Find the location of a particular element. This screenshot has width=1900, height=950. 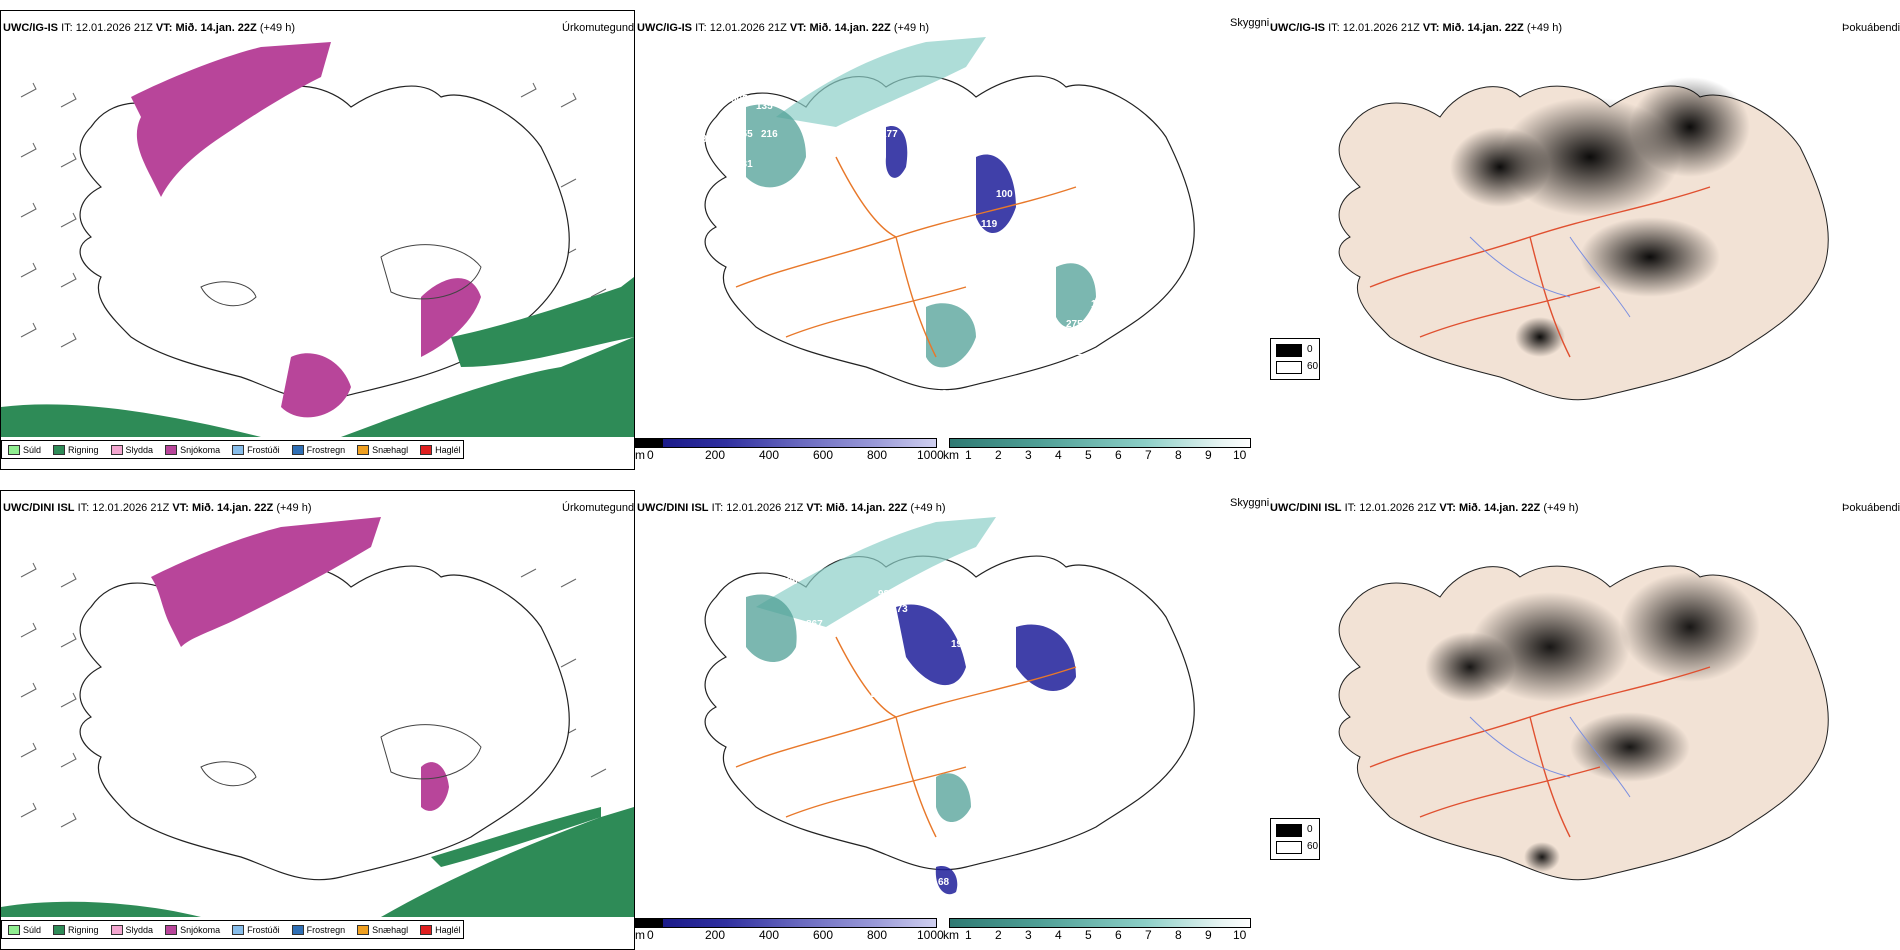

vis-label: 153 is located at coordinates (1099, 304).